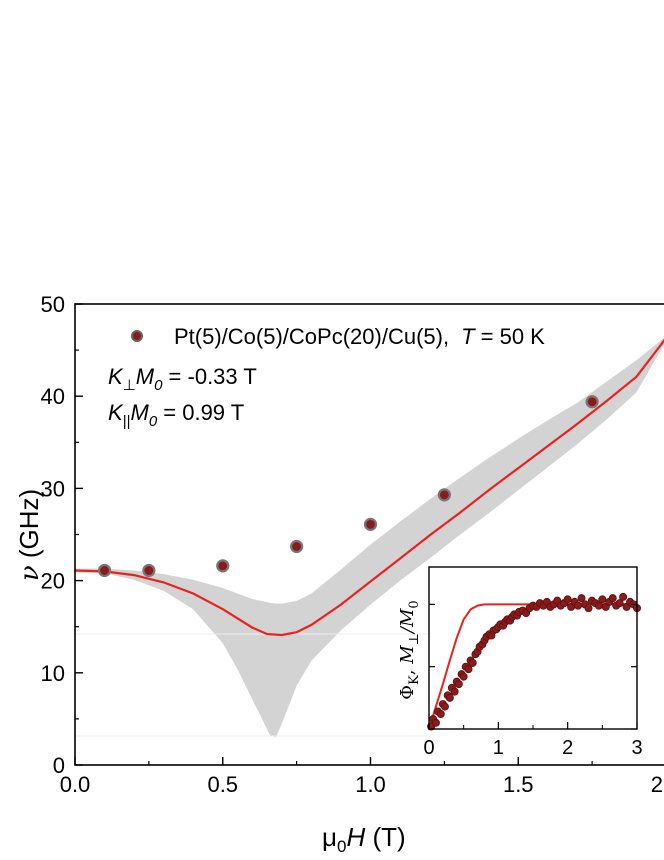 Image resolution: width=664 pixels, height=860 pixels. Describe the element at coordinates (533, 666) in the screenshot. I see `inset-y-ticks` at that location.